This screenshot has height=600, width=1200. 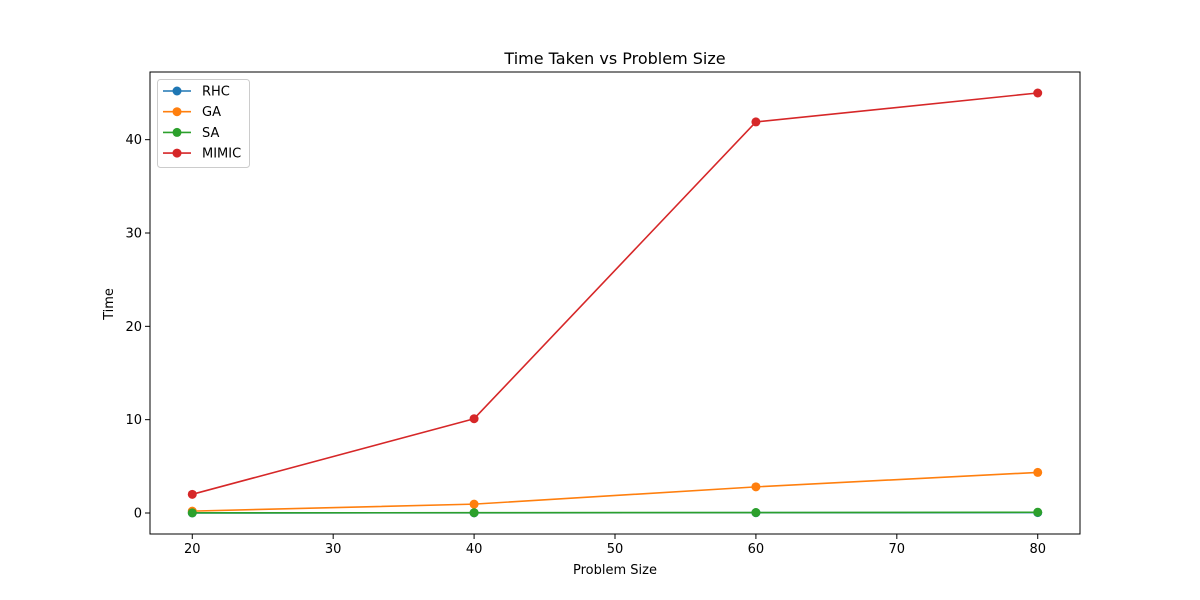 What do you see at coordinates (177, 153) in the screenshot?
I see `legend-marker-mimic` at bounding box center [177, 153].